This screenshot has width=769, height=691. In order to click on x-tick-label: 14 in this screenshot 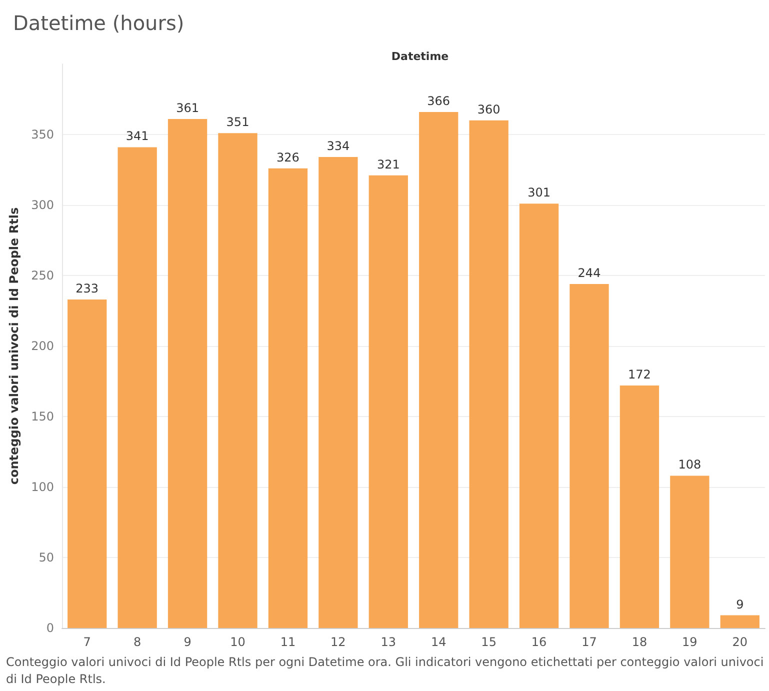, I will do `click(438, 642)`.